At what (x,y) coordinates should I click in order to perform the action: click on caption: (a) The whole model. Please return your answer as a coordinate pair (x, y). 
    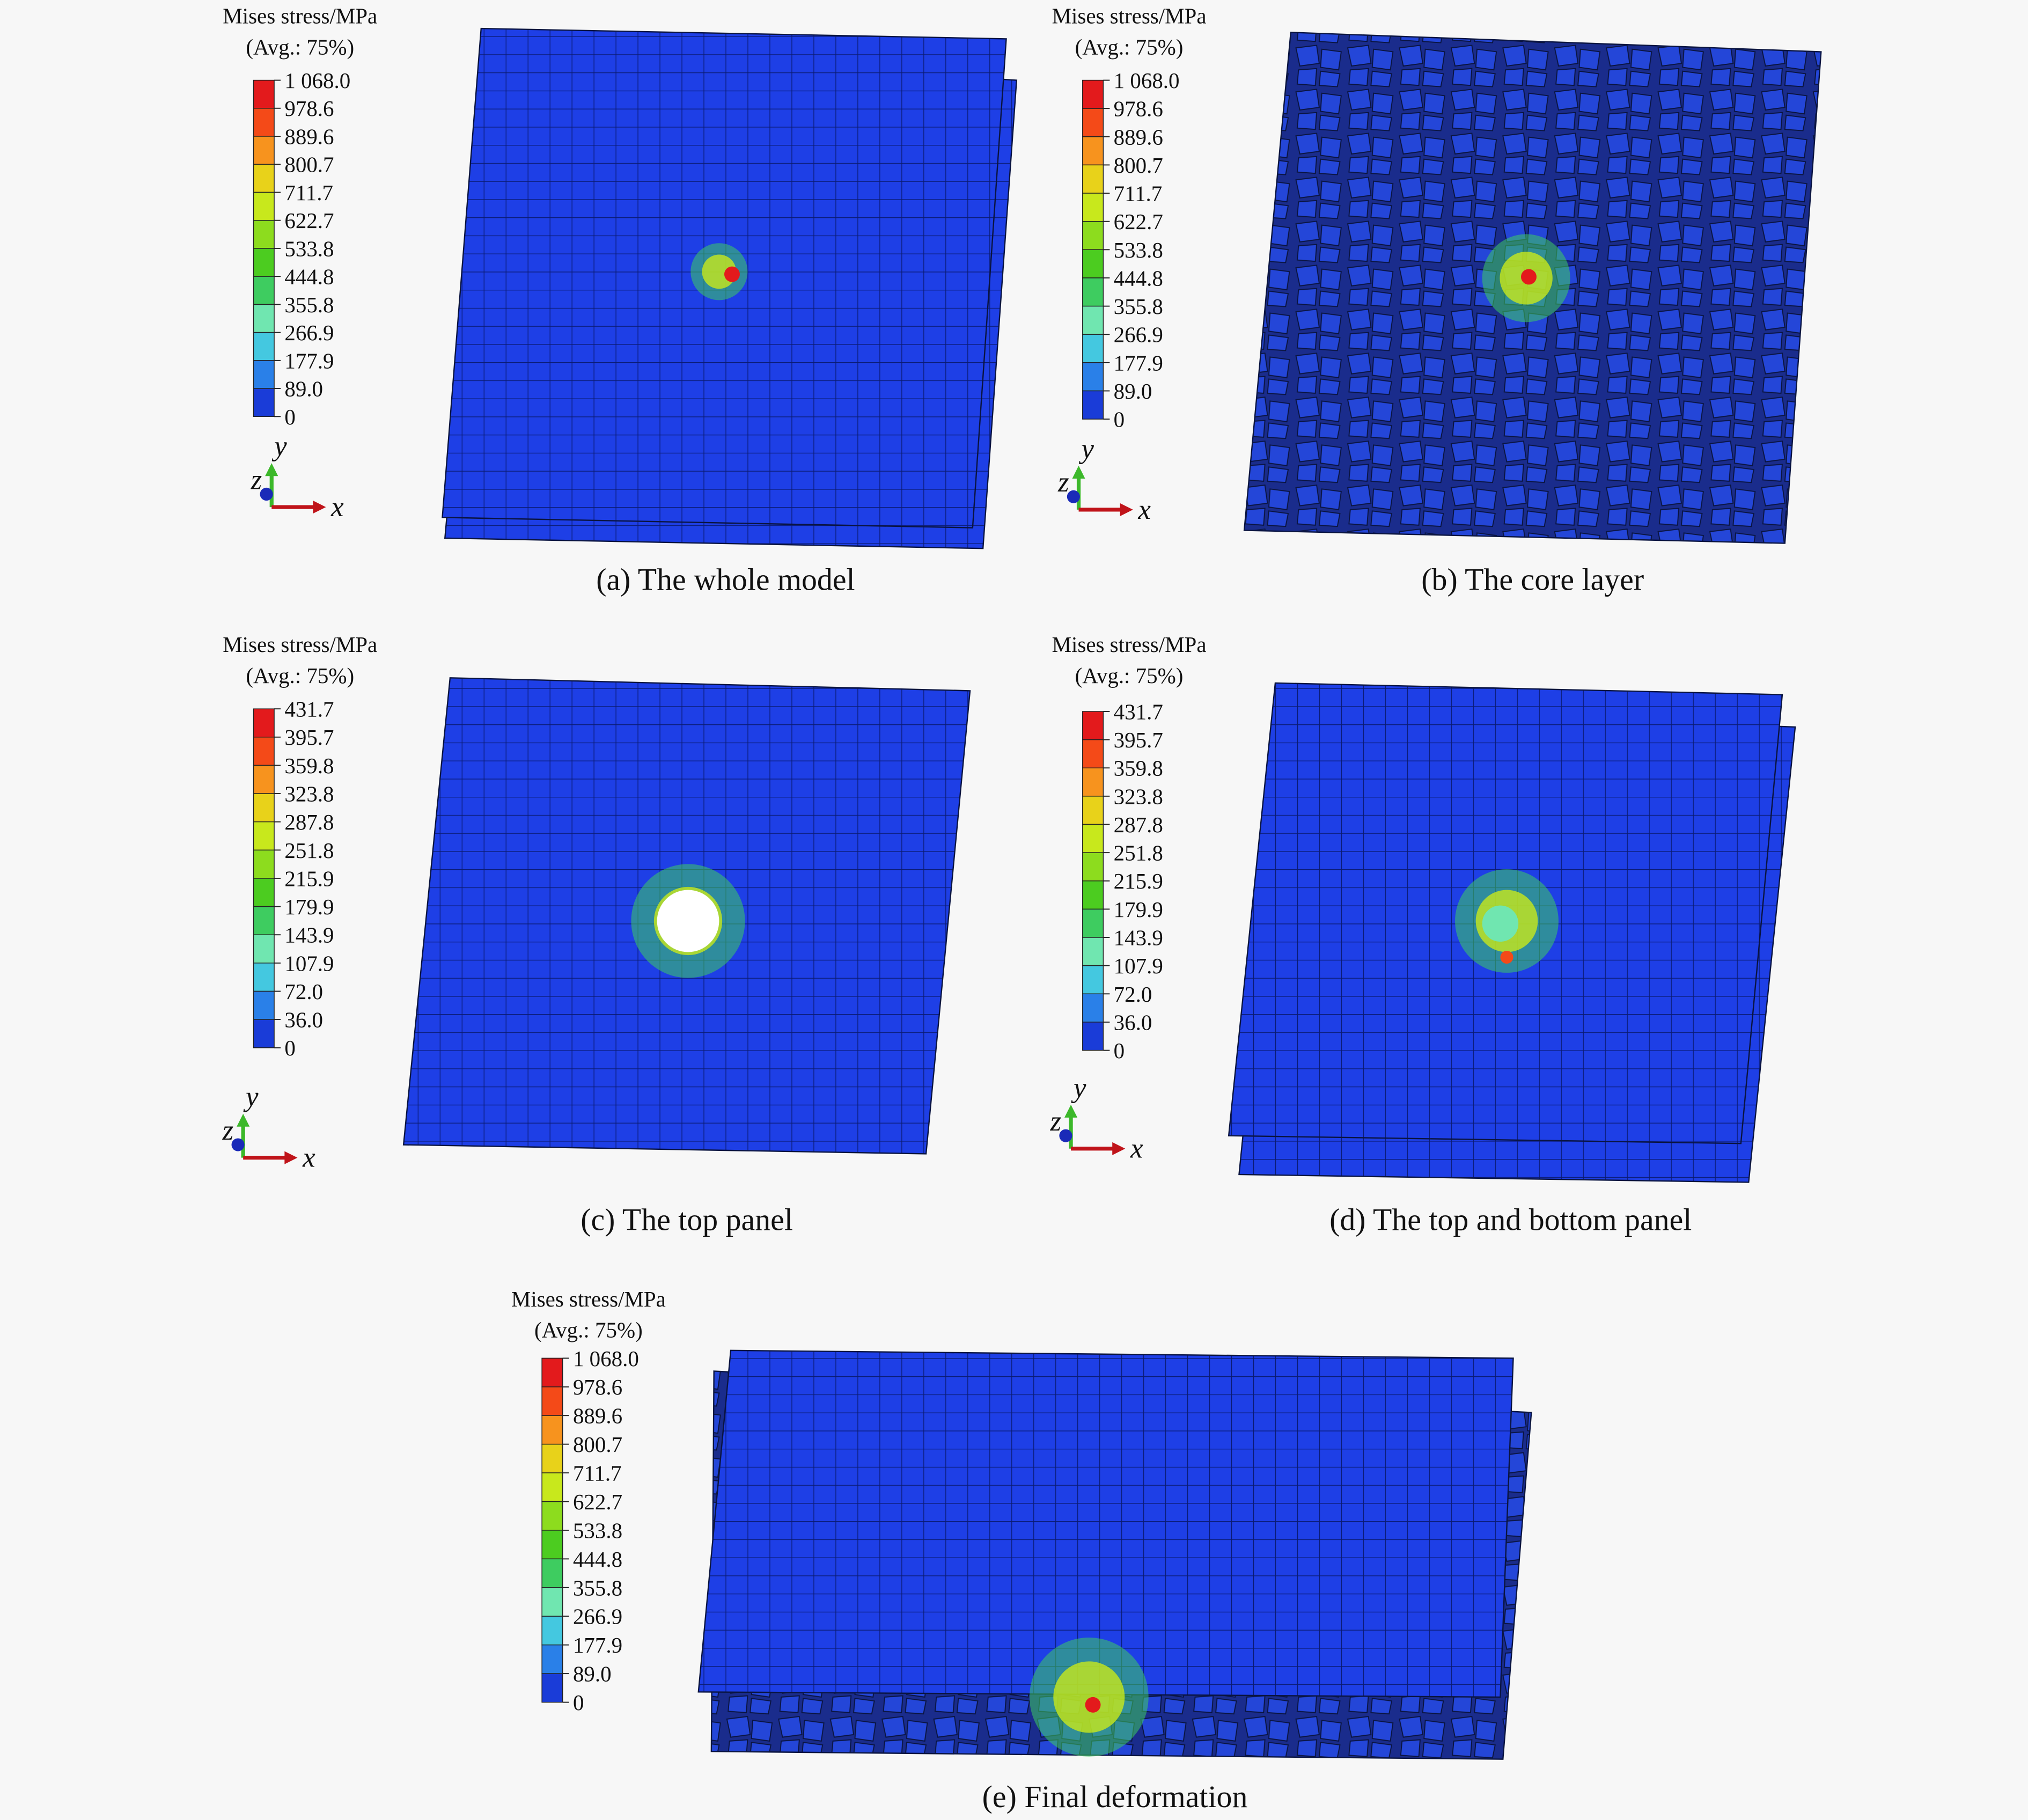
    Looking at the image, I should click on (725, 579).